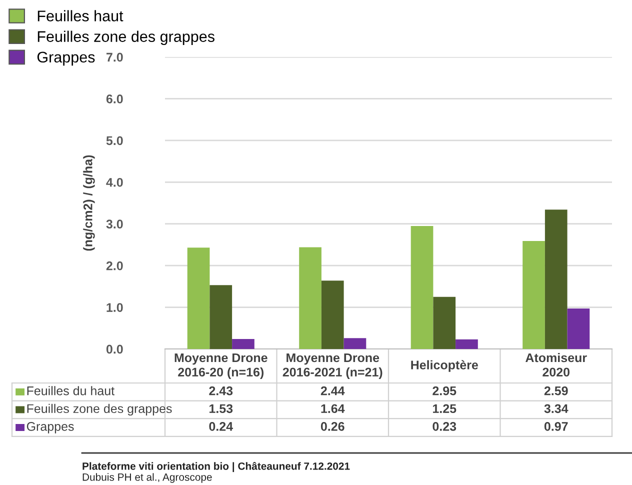 This screenshot has width=632, height=485. Describe the element at coordinates (556, 426) in the screenshot. I see `data-label: 0.97` at that location.